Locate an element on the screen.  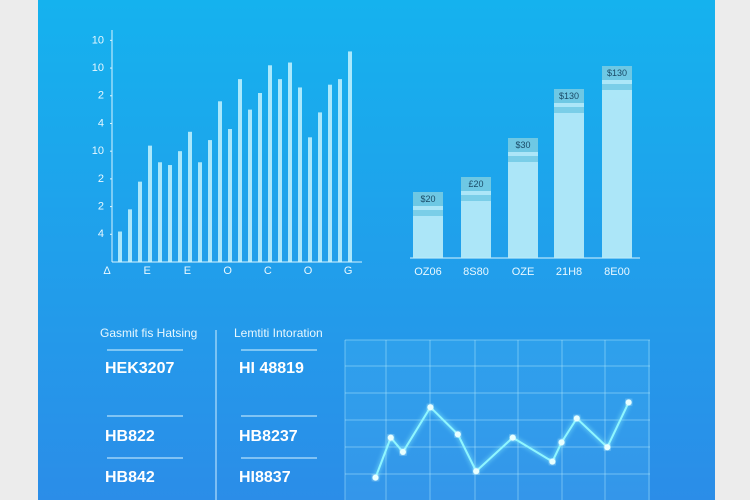
bar-tag: $30 is located at coordinates (522, 145).